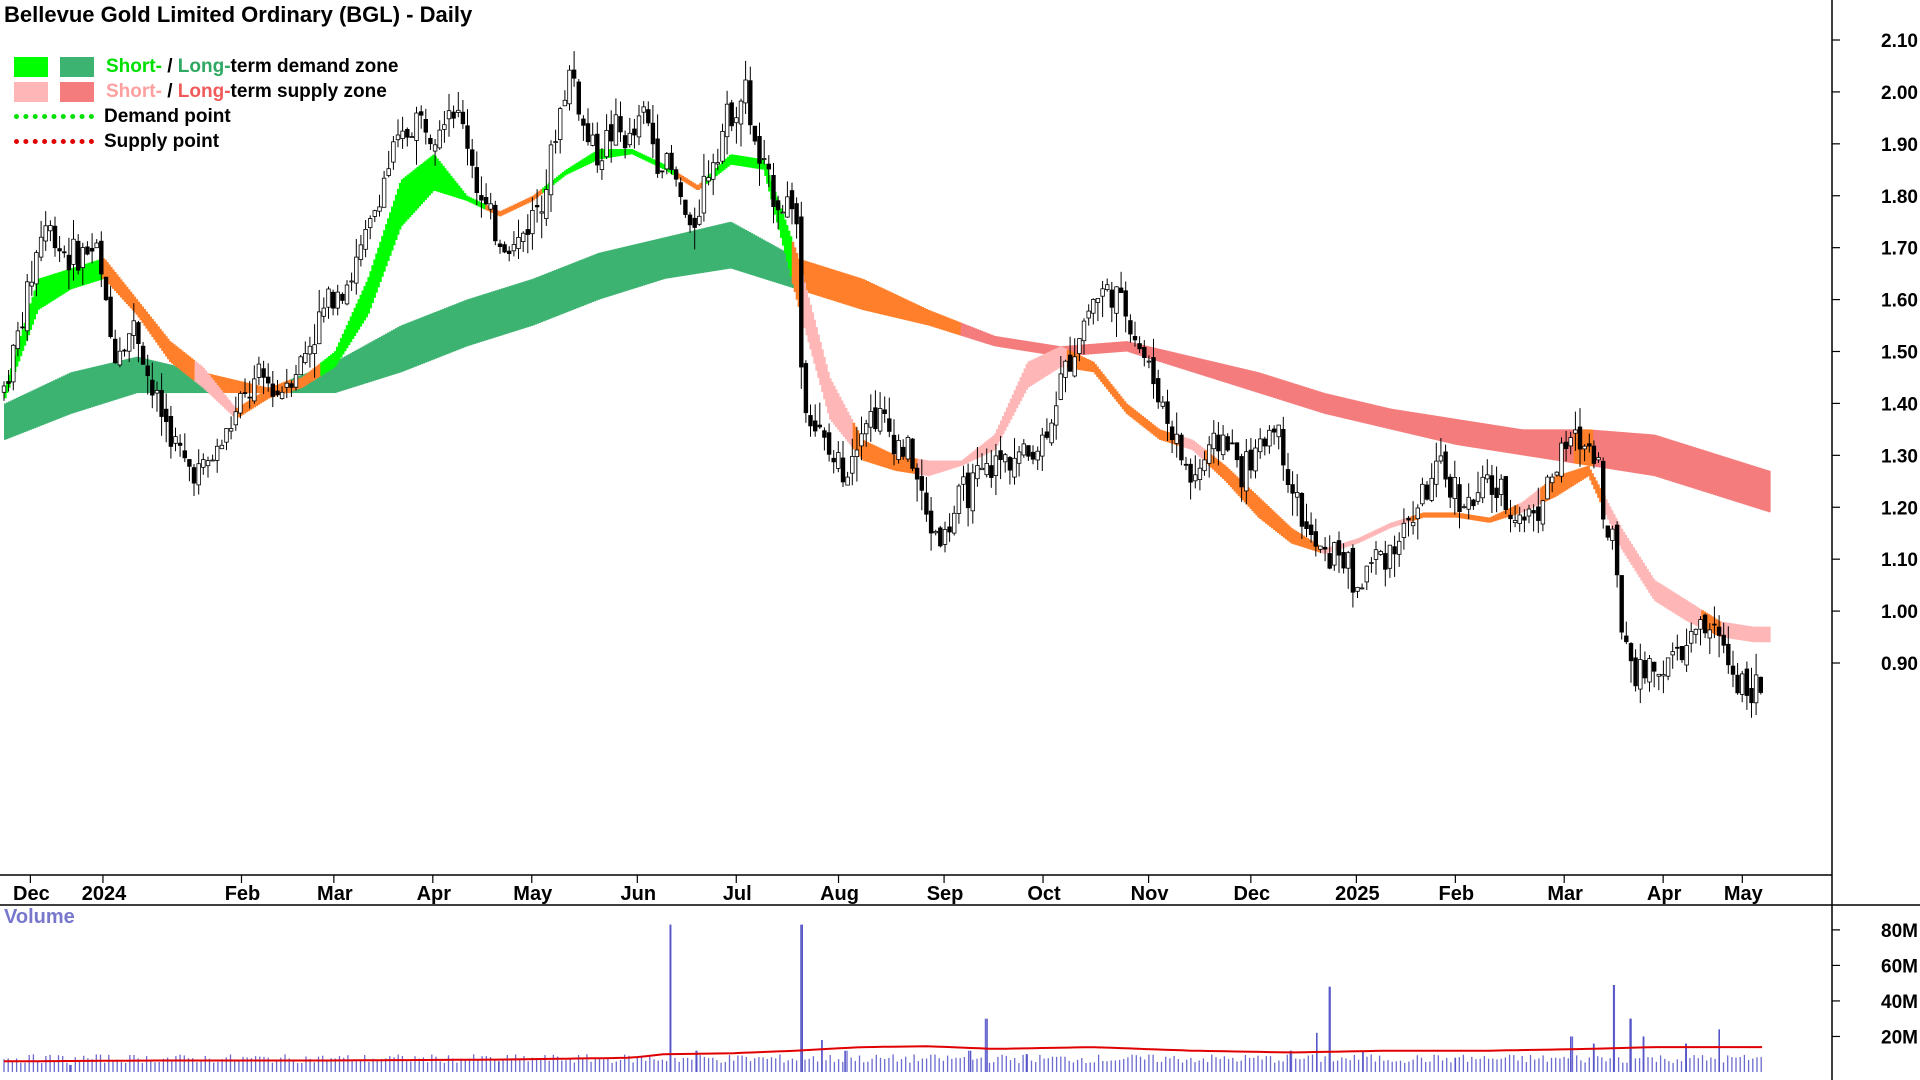 The image size is (1920, 1080). What do you see at coordinates (134, 91) in the screenshot?
I see `legend-supply-short: Short-` at bounding box center [134, 91].